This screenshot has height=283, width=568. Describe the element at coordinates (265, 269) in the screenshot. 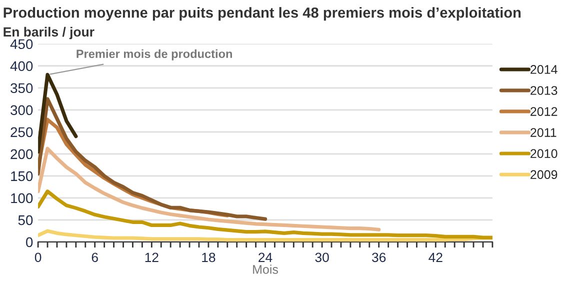

I see `x-axis-title: Mois` at that location.